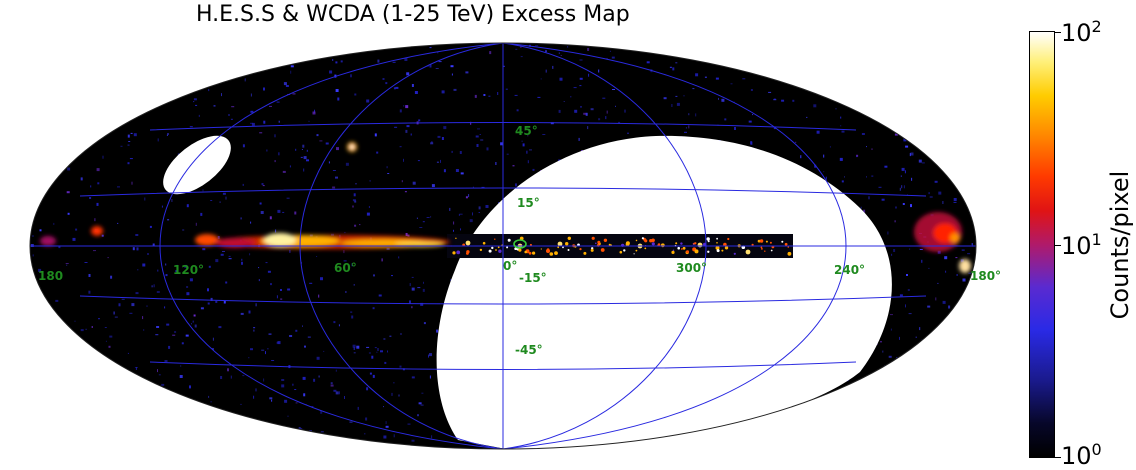 This screenshot has width=1136, height=470. I want to click on lat-label-15: 15°, so click(528, 203).